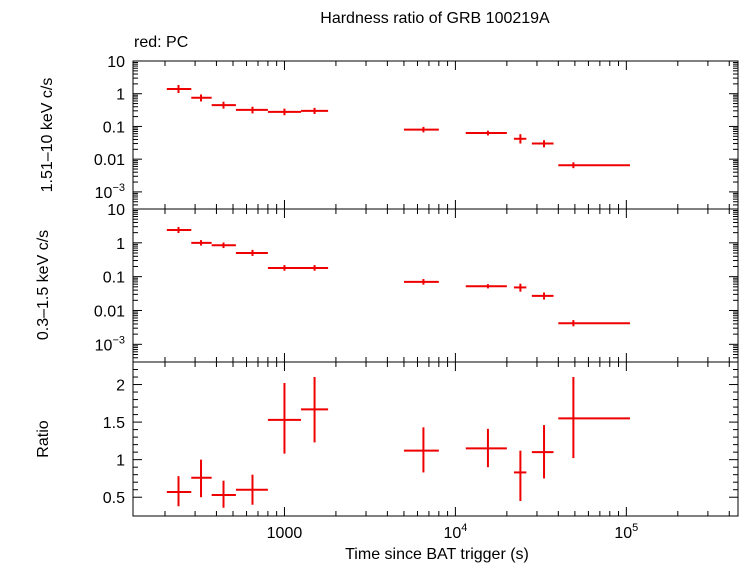 The width and height of the screenshot is (742, 566). What do you see at coordinates (435, 18) in the screenshot?
I see `chart-title: Hardness ratio of GRB 100219A` at bounding box center [435, 18].